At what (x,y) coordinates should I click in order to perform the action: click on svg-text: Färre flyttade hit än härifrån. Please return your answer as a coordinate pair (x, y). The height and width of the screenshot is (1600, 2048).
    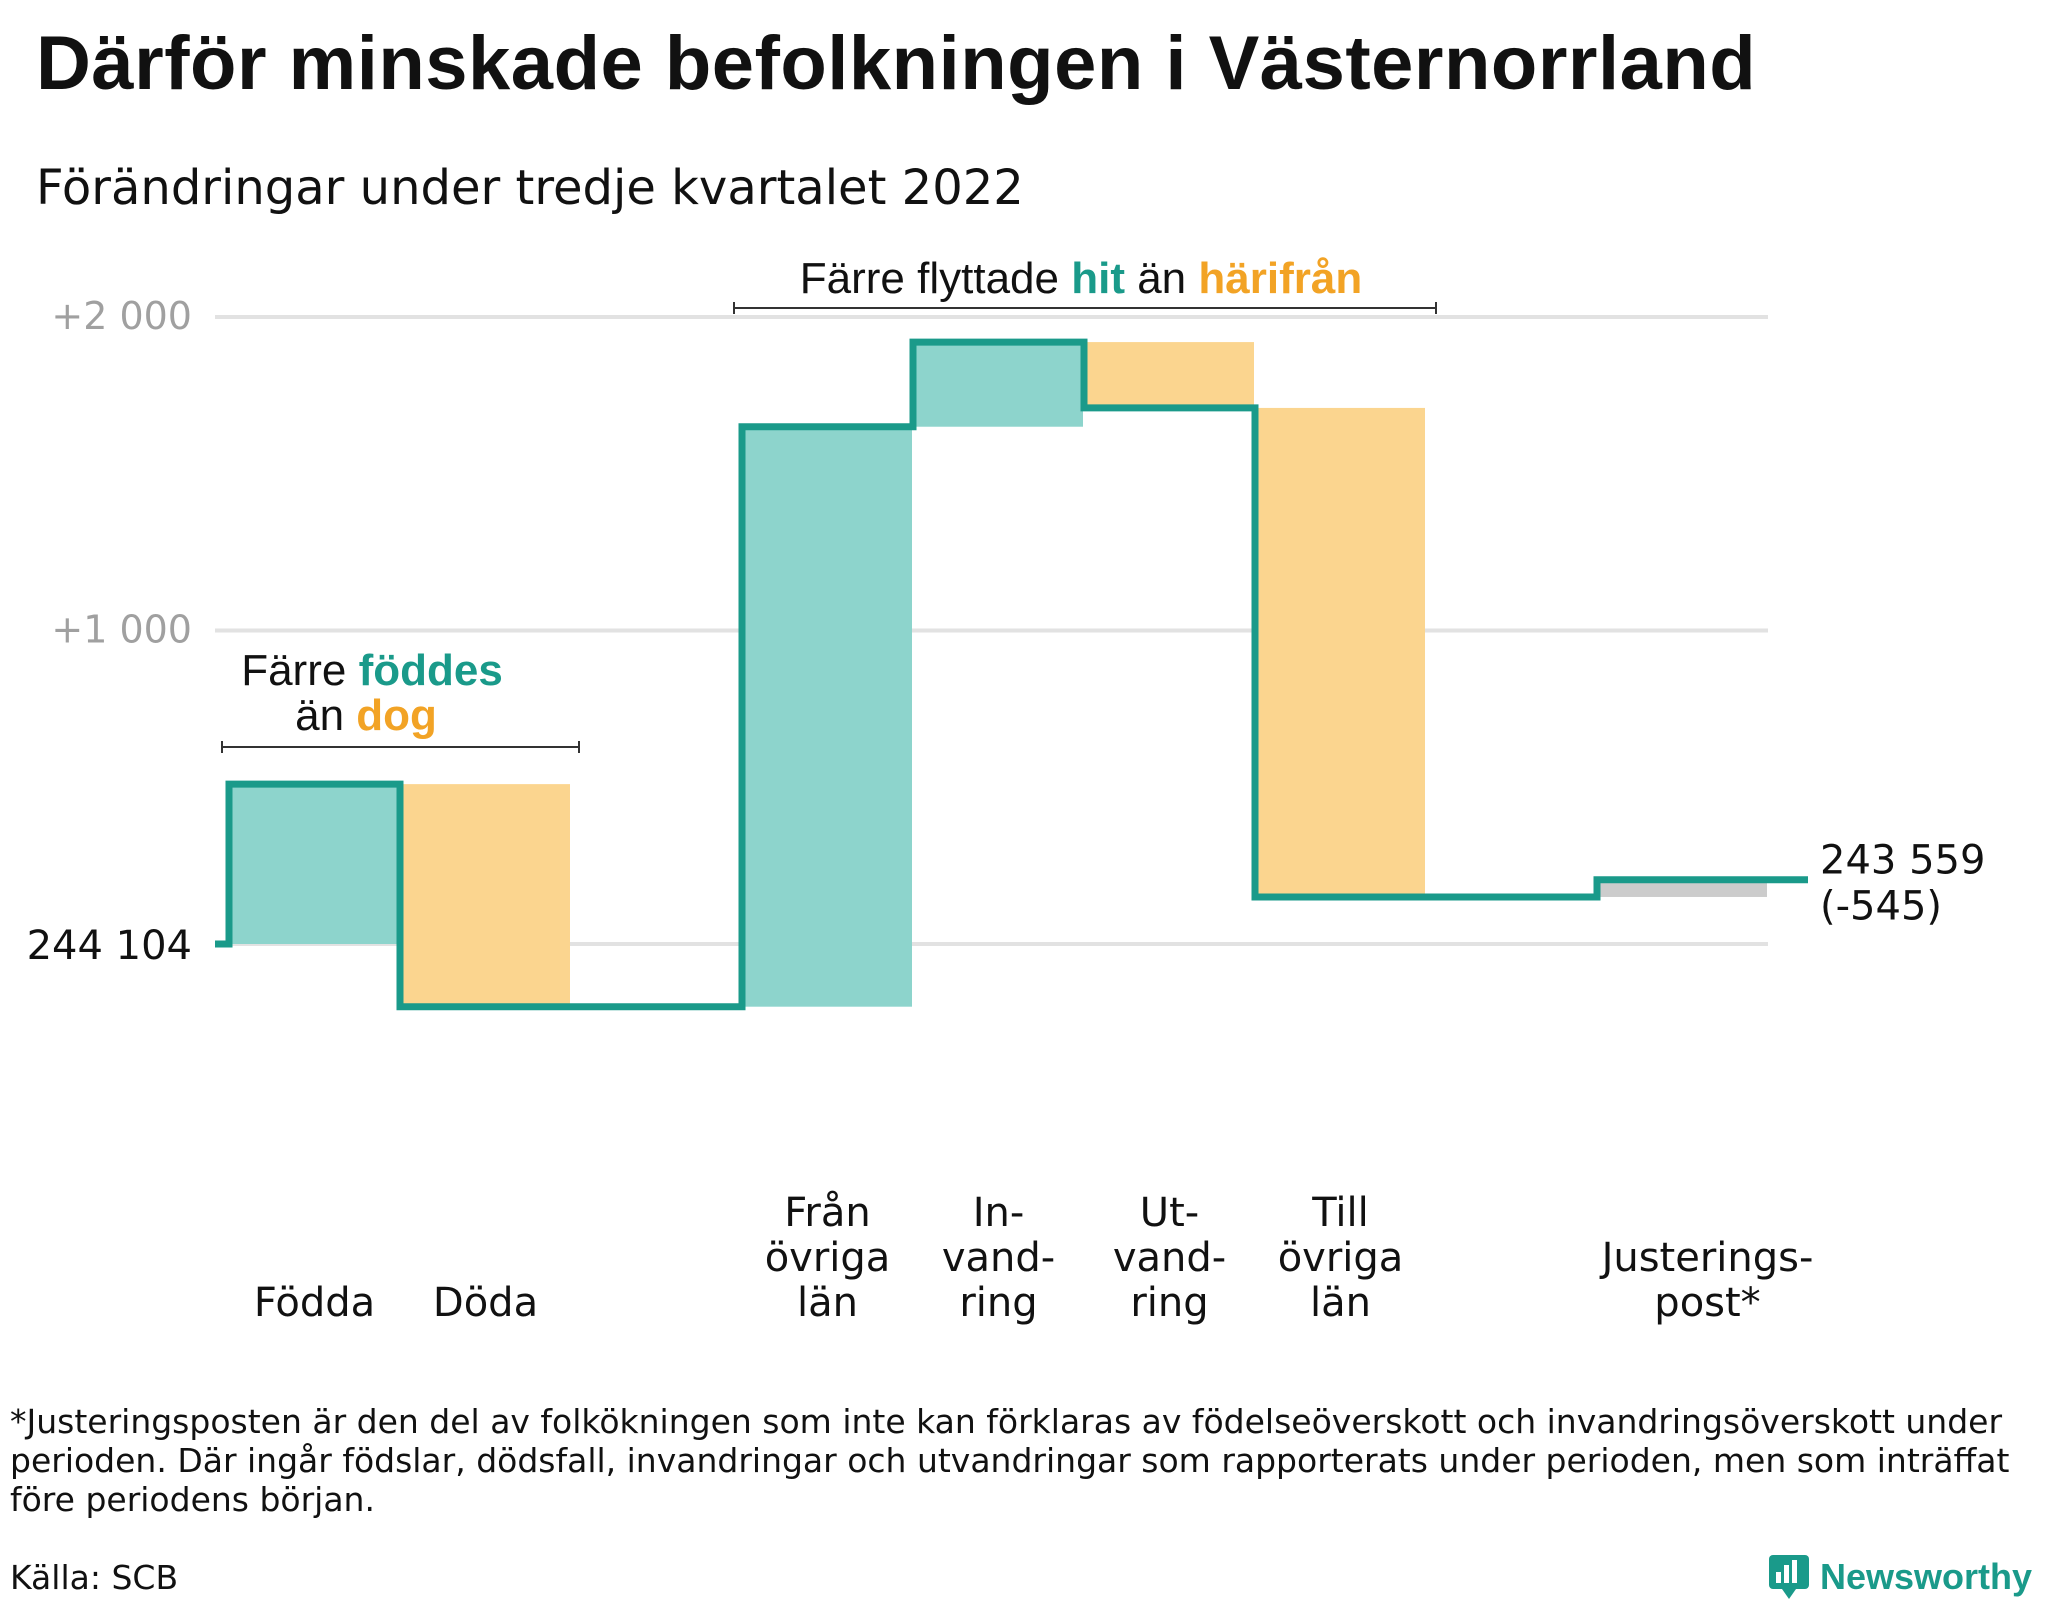
    Looking at the image, I should click on (1081, 278).